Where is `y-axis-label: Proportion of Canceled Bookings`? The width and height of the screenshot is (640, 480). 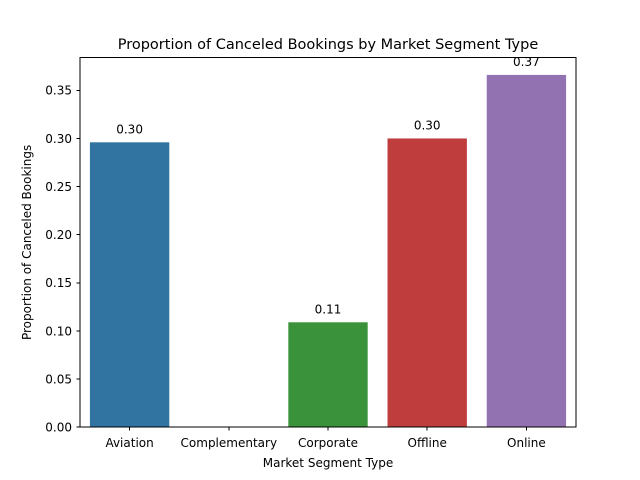
y-axis-label: Proportion of Canceled Bookings is located at coordinates (27, 242).